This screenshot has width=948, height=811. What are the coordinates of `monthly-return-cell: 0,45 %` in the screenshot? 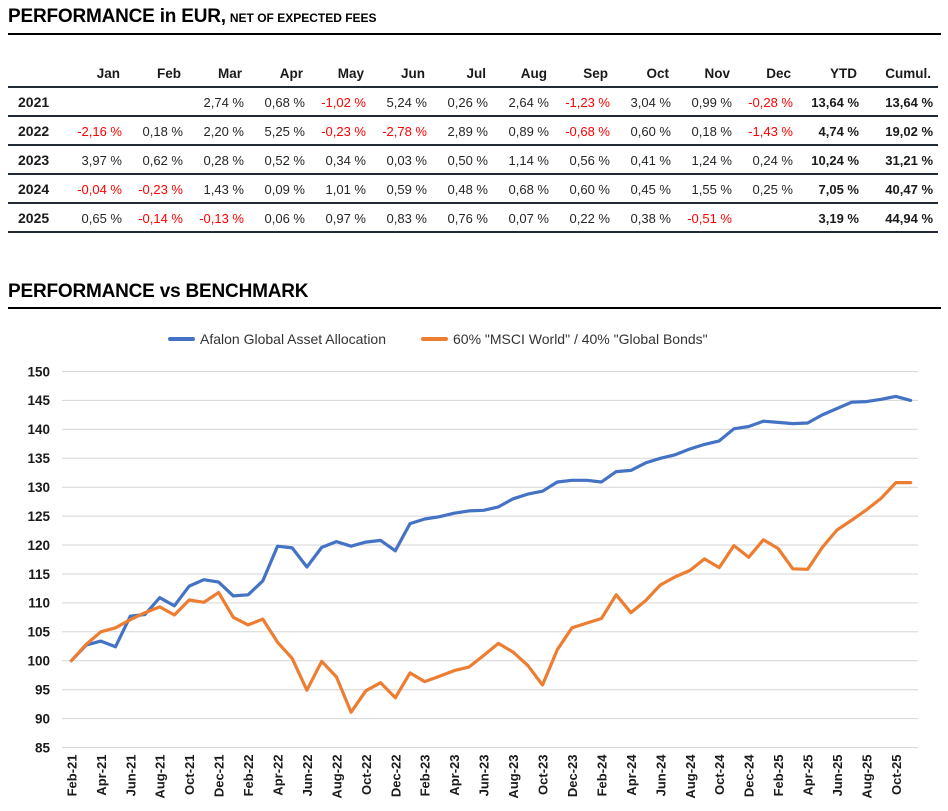 It's located at (645, 189).